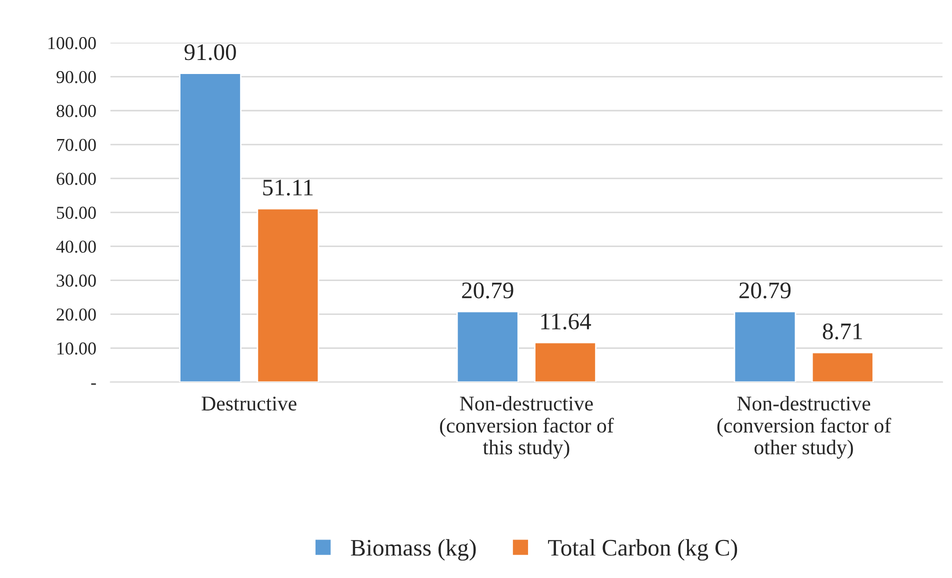 This screenshot has height=578, width=952. I want to click on x-tick-label: Non-destructive (conversion factor of other study), so click(804, 427).